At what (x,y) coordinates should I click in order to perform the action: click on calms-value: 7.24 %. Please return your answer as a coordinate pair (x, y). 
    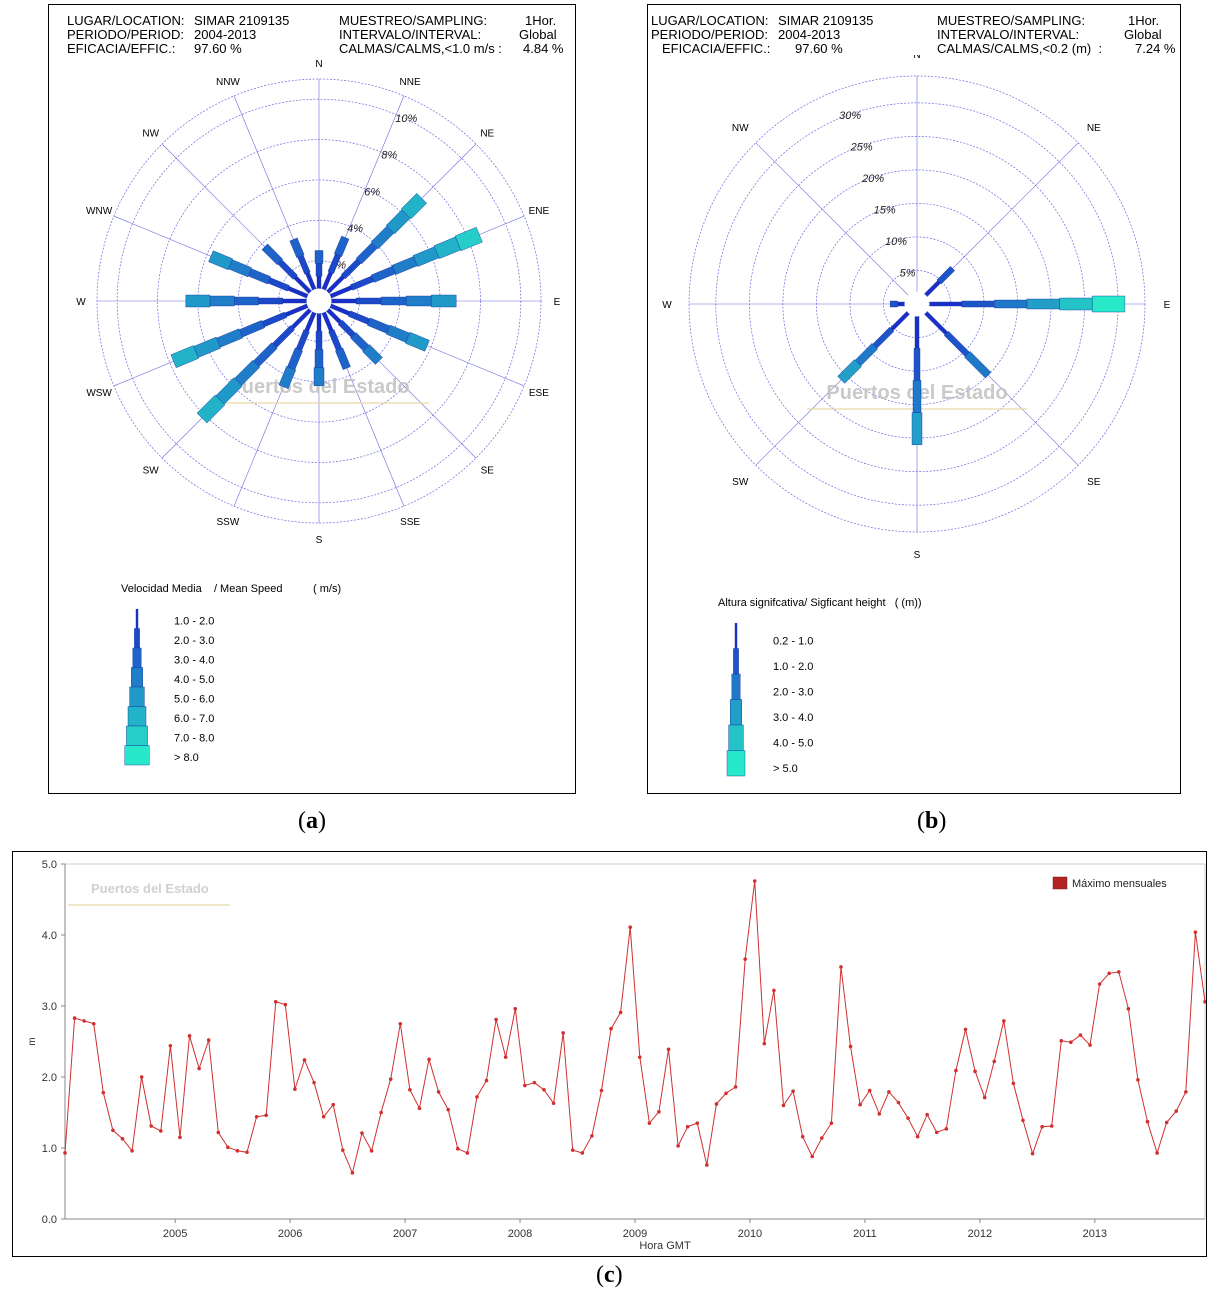
    Looking at the image, I should click on (1155, 48).